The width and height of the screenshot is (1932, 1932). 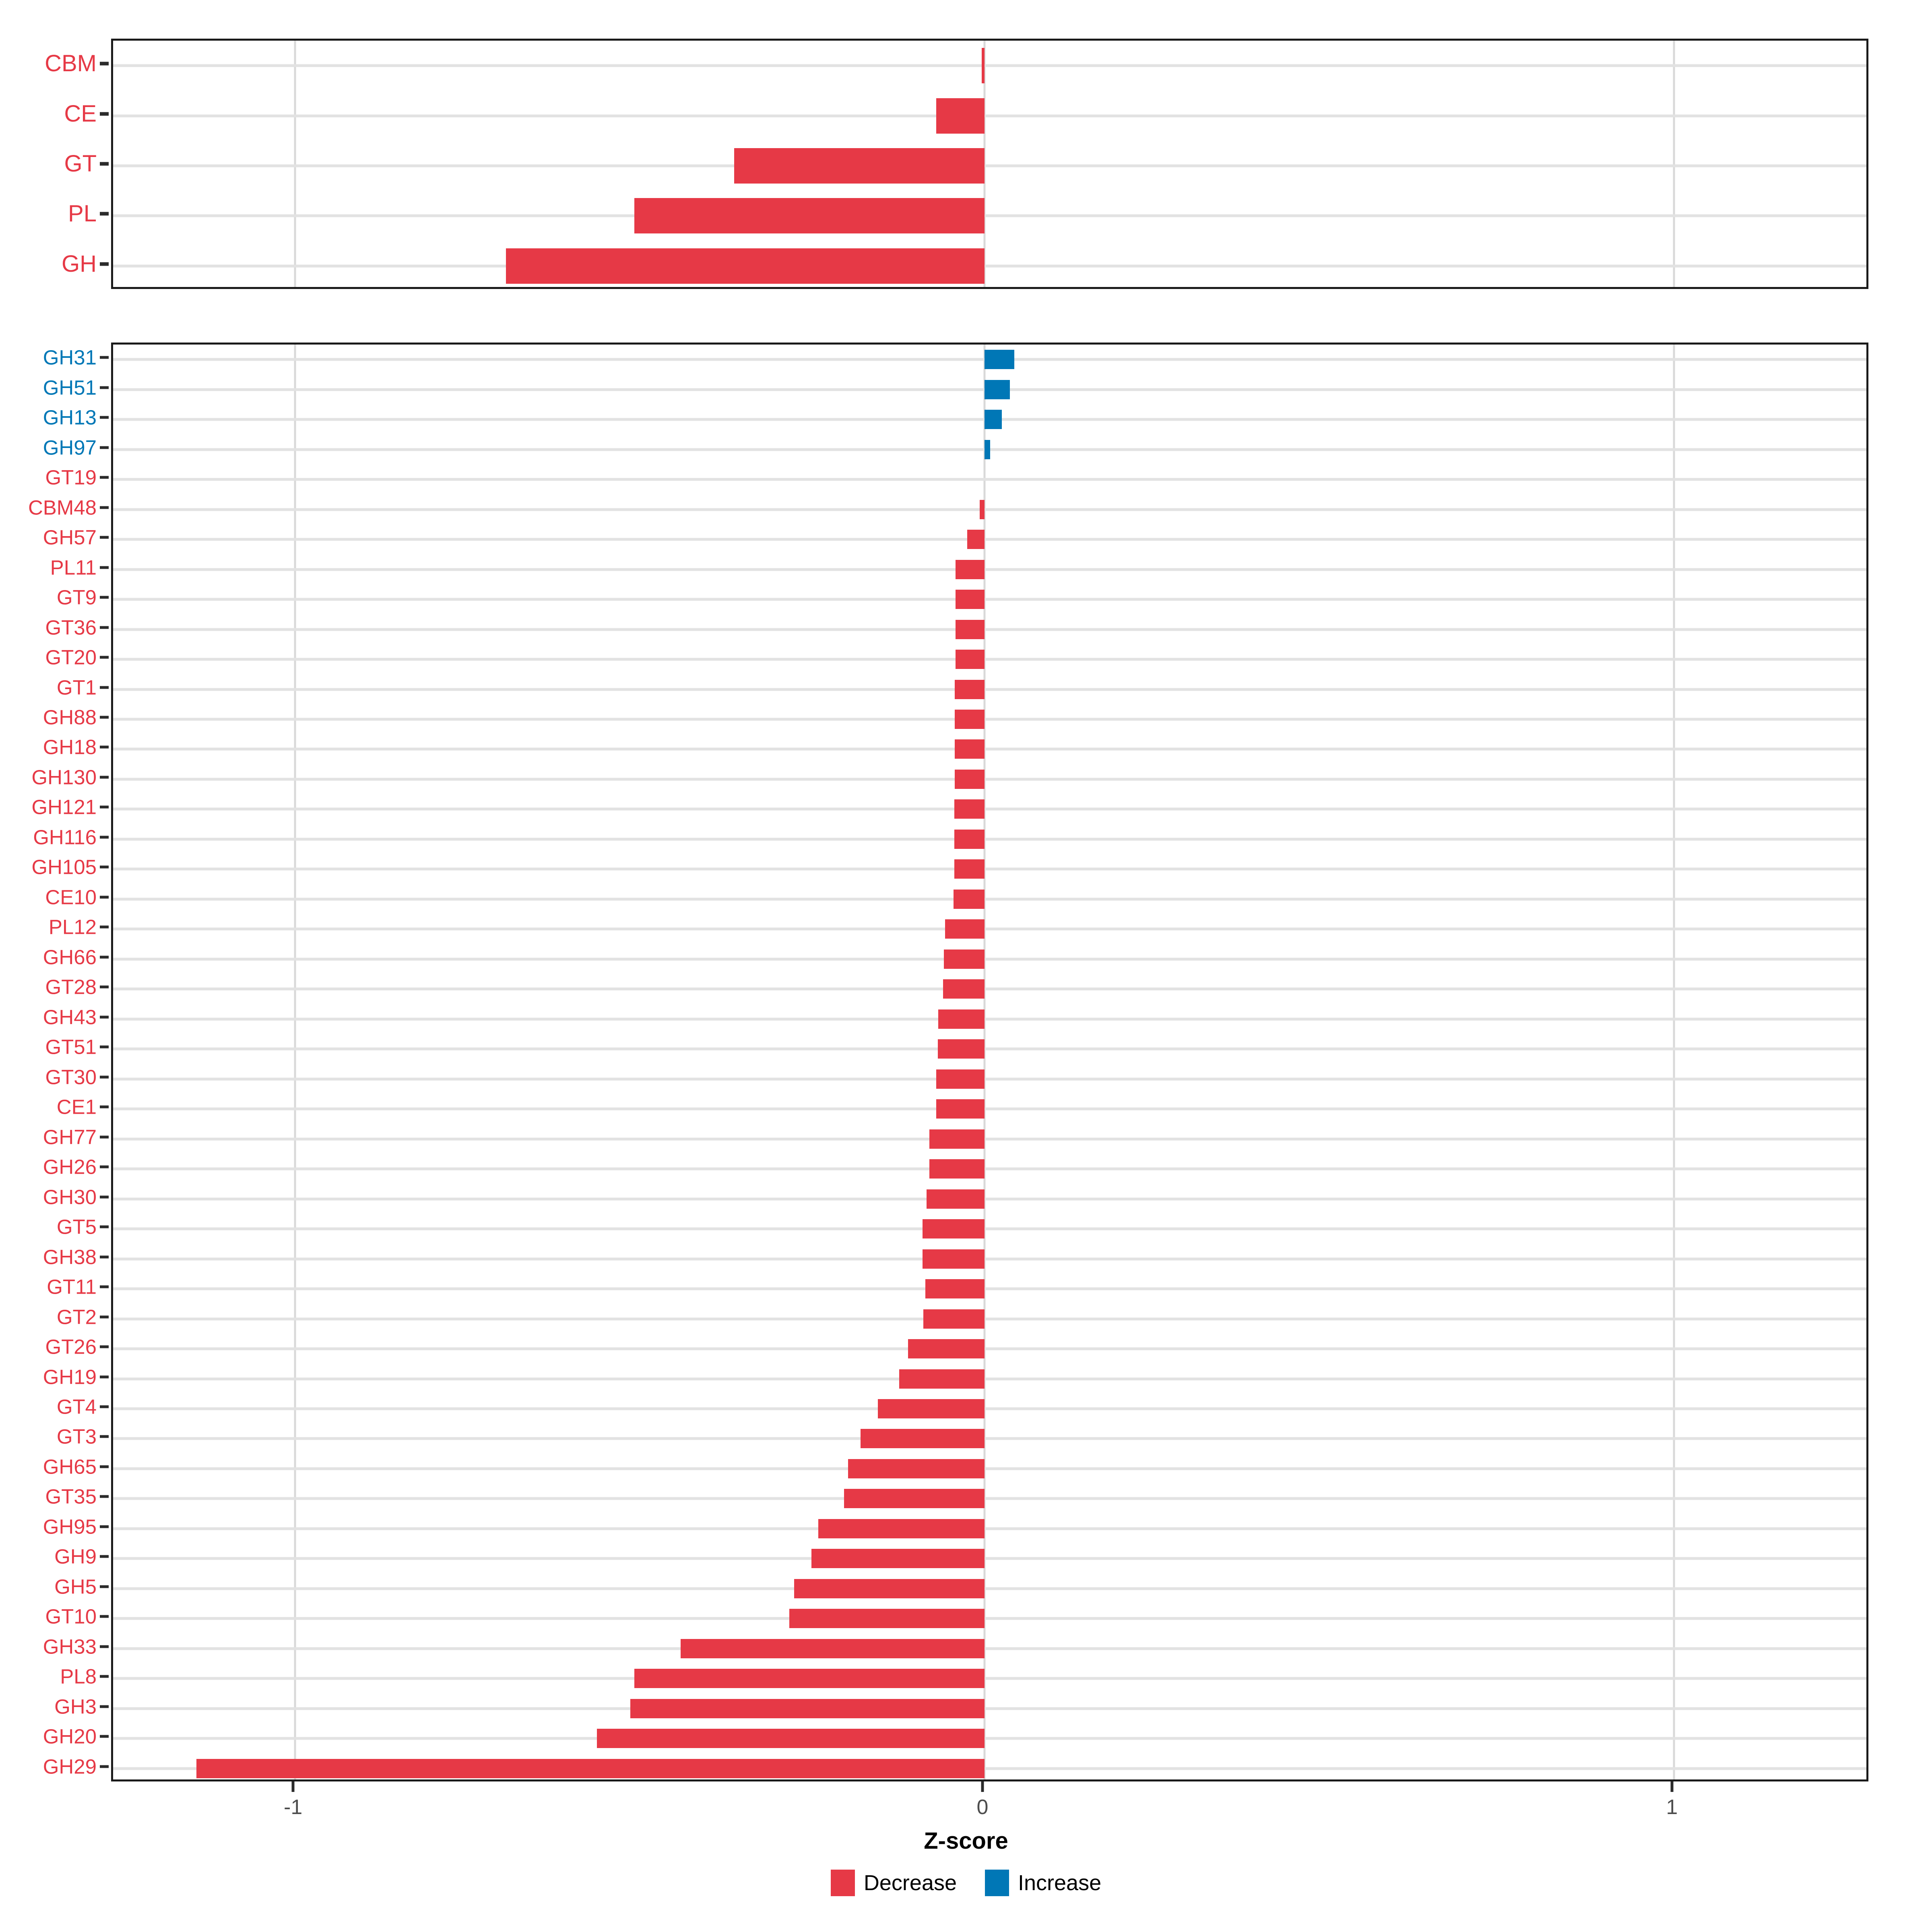 What do you see at coordinates (70, 1197) in the screenshot?
I see `y-tick-label-gh30: GH30` at bounding box center [70, 1197].